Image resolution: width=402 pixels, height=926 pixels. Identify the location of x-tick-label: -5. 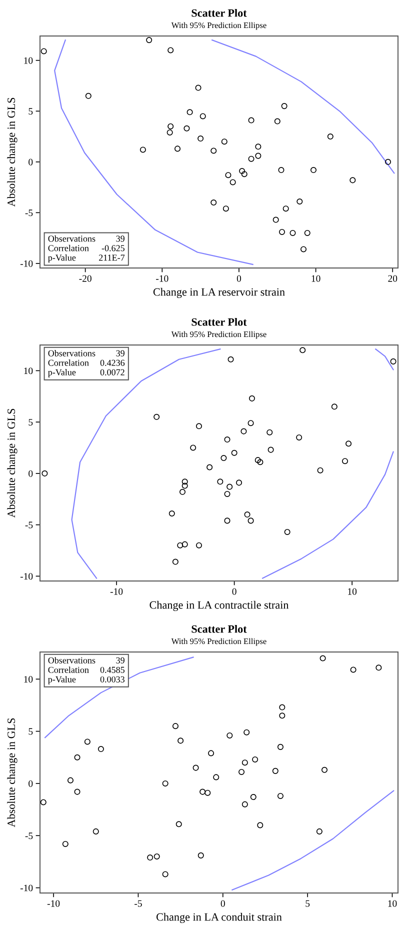
(138, 903).